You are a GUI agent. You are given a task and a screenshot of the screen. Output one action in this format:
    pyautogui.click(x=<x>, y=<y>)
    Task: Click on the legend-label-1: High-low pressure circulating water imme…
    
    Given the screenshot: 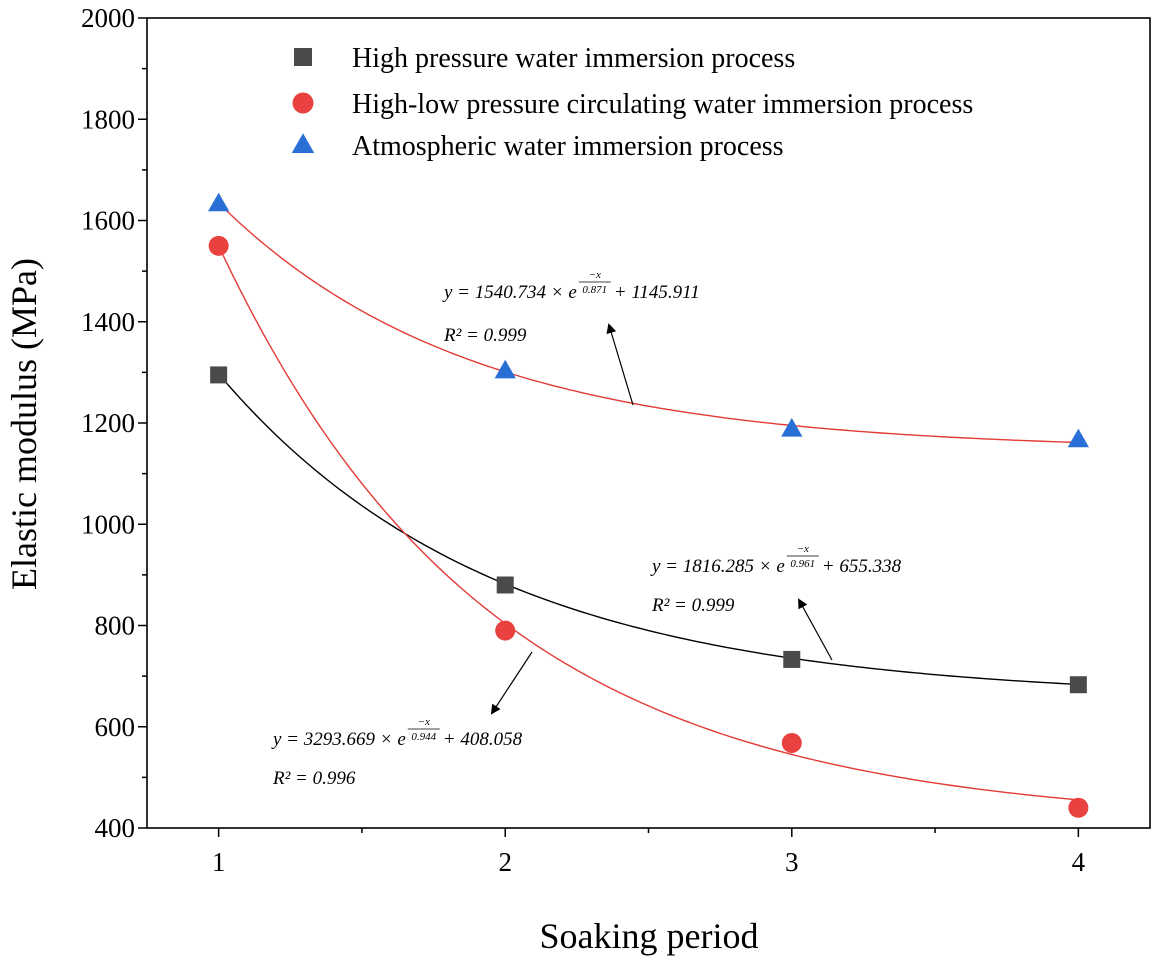 What is the action you would take?
    pyautogui.click(x=662, y=104)
    